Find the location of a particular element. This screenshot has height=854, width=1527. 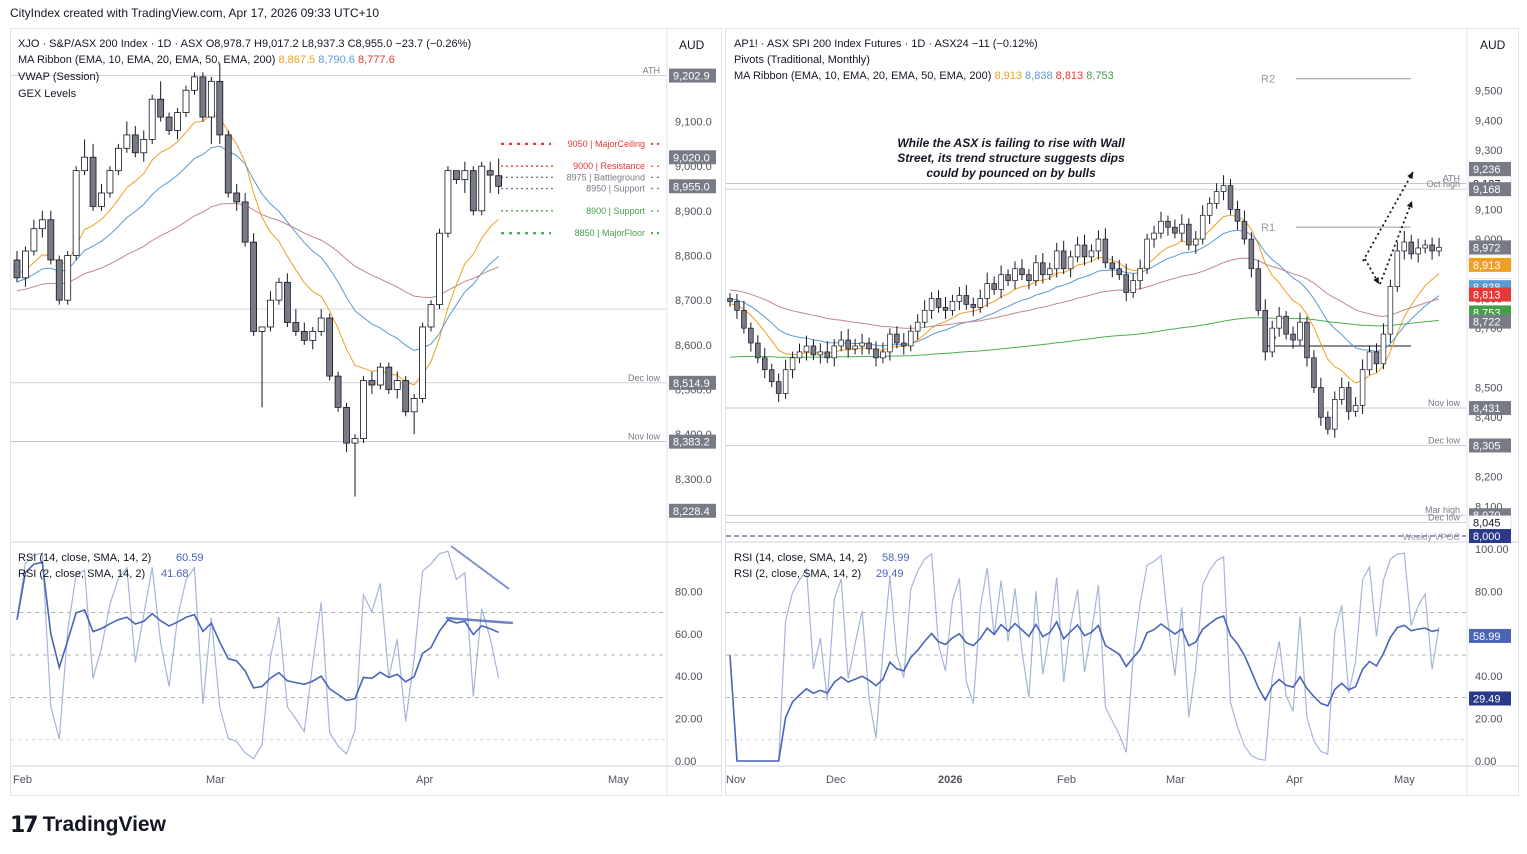

tradingview-footer: 17 TradingView is located at coordinates (88, 825).